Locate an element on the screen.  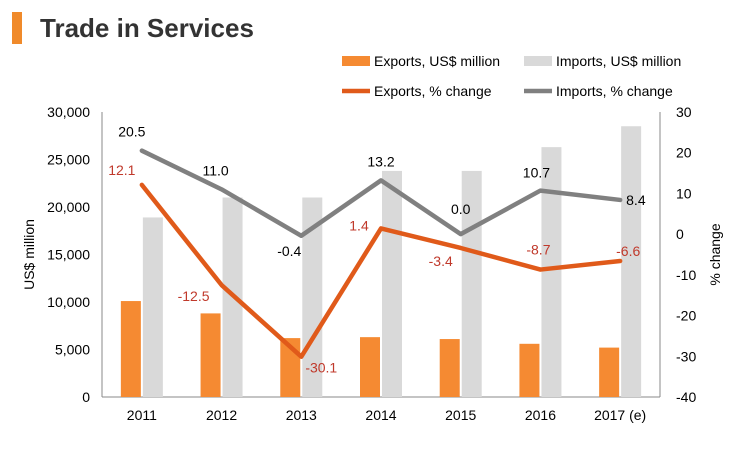
imports-change-label: 0.0 is located at coordinates (461, 209).